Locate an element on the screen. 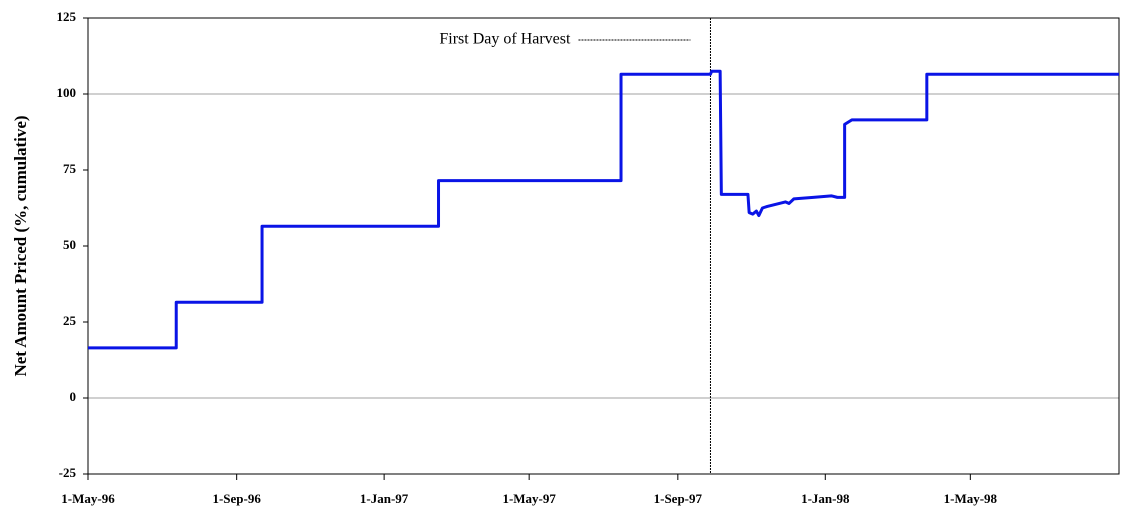 The height and width of the screenshot is (516, 1121). x-tick-label: 1-May-98 is located at coordinates (971, 498).